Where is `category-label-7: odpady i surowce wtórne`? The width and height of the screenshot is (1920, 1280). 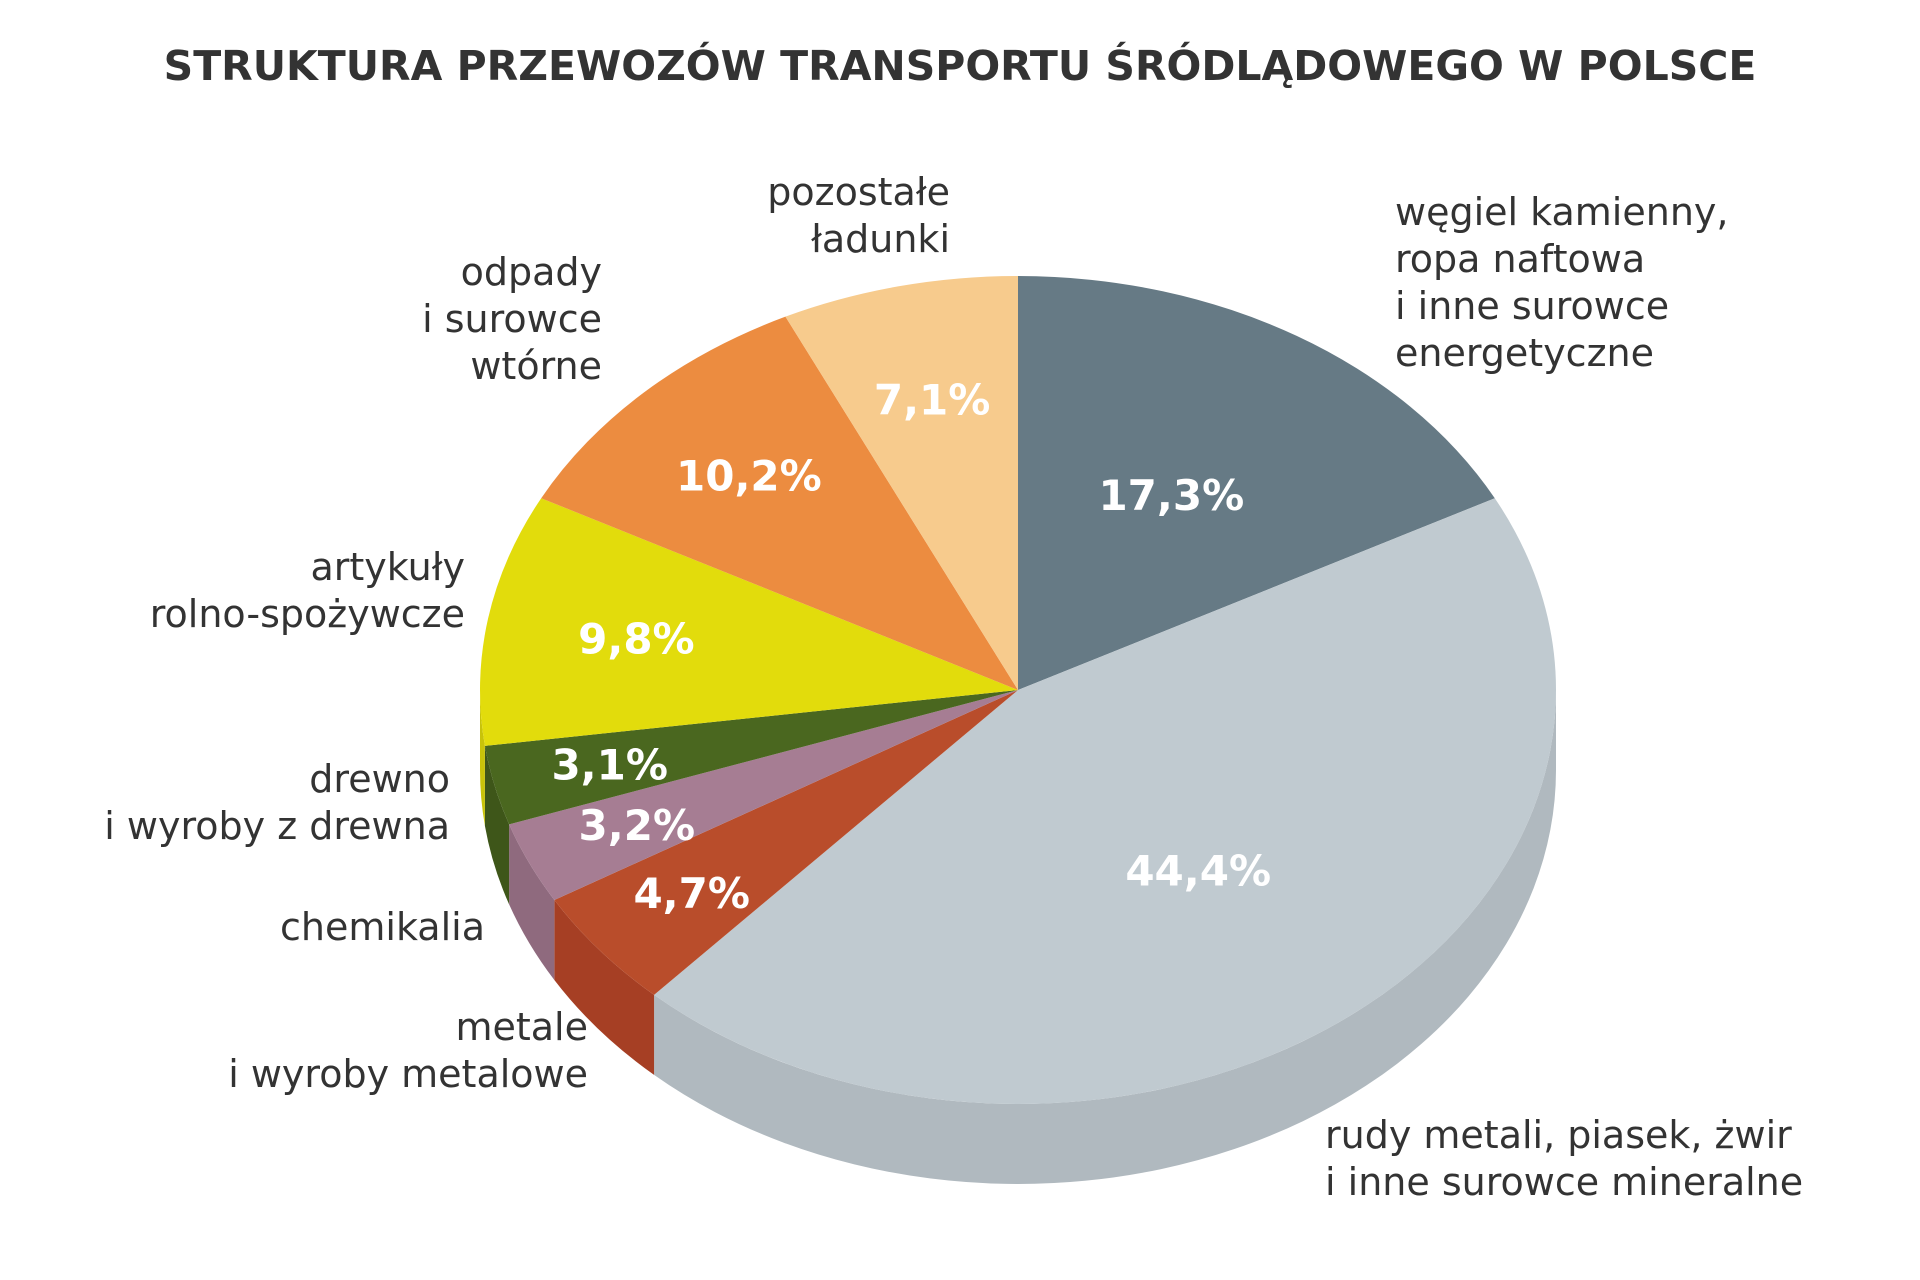
category-label-7: odpady i surowce wtórne is located at coordinates (512, 319).